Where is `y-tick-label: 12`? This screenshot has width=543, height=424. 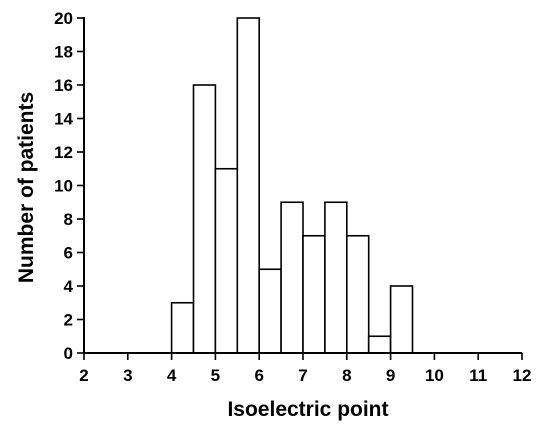
y-tick-label: 12 is located at coordinates (63, 152).